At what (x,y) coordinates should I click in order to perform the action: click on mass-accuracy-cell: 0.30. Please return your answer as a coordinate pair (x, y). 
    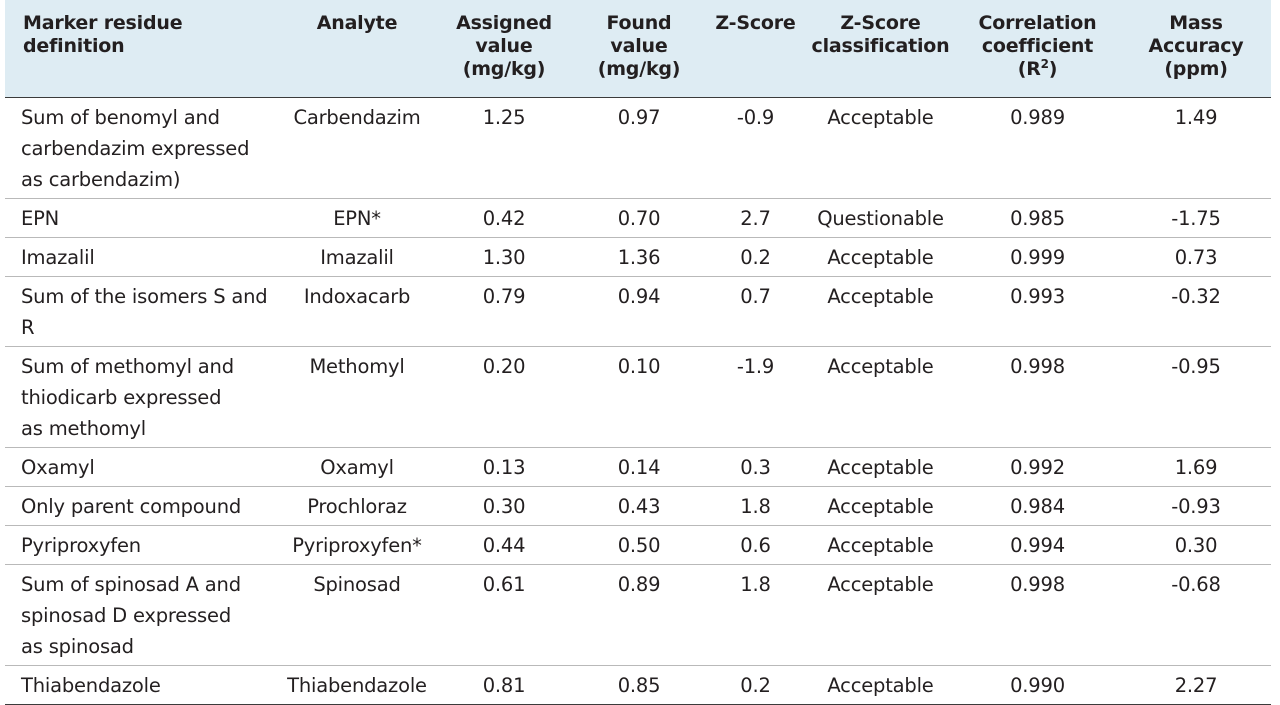
    Looking at the image, I should click on (1196, 545).